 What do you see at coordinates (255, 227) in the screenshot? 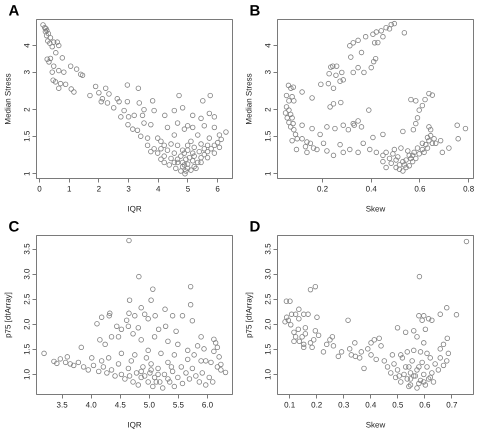
I see `chart-title: D` at bounding box center [255, 227].